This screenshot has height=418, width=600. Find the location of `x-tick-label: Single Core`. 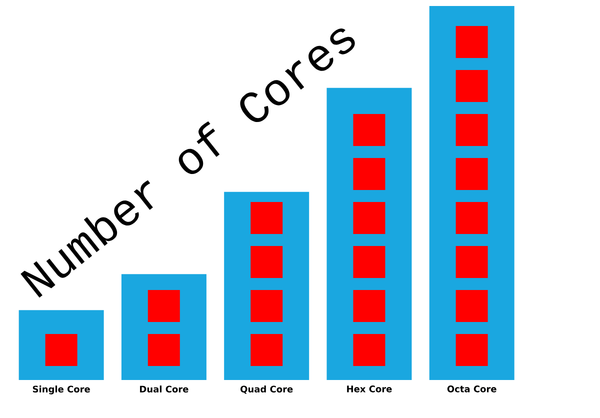

x-tick-label: Single Core is located at coordinates (61, 390).